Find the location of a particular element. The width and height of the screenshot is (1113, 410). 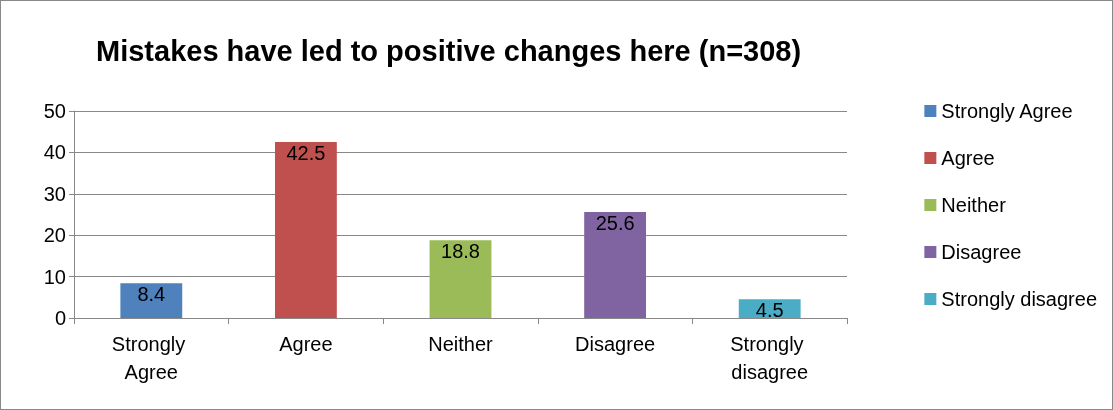

y-tick-label: 30 is located at coordinates (54, 193).